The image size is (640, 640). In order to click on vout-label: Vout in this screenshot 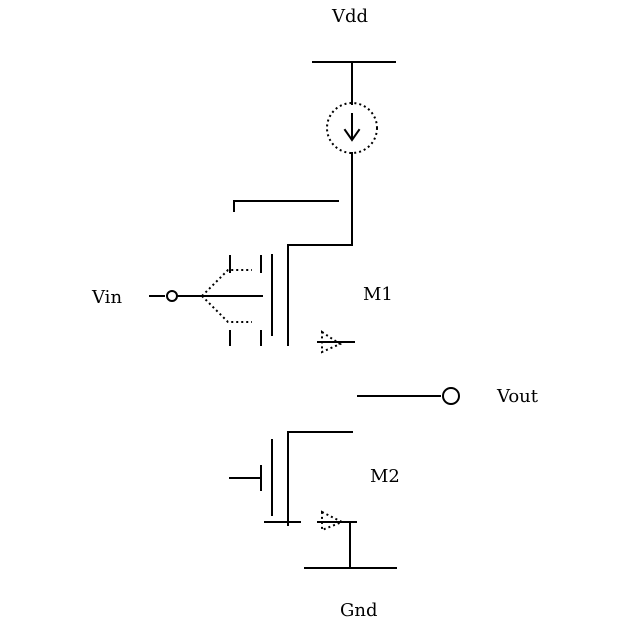, I will do `click(517, 396)`.